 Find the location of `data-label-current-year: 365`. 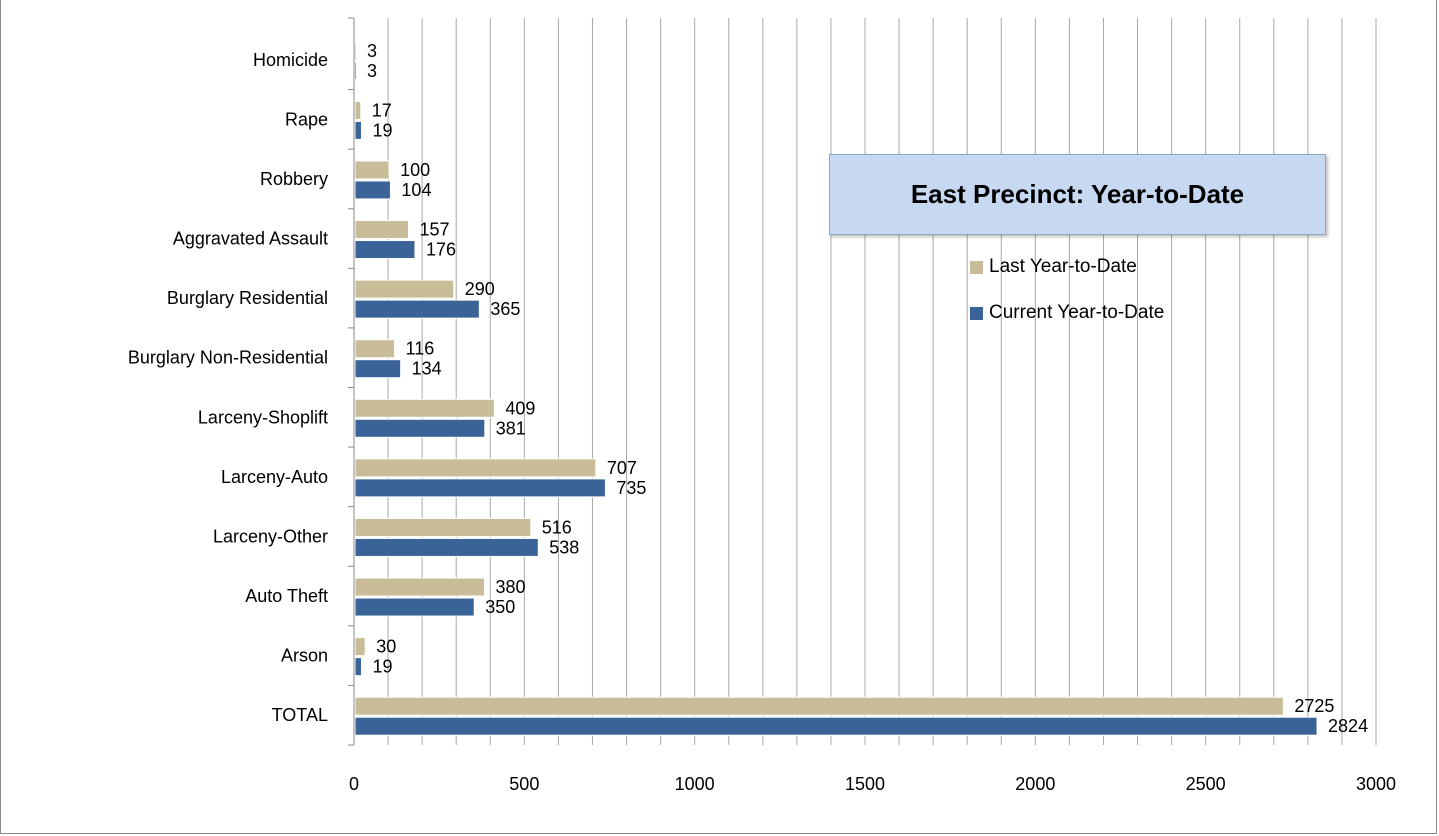

data-label-current-year: 365 is located at coordinates (505, 309).